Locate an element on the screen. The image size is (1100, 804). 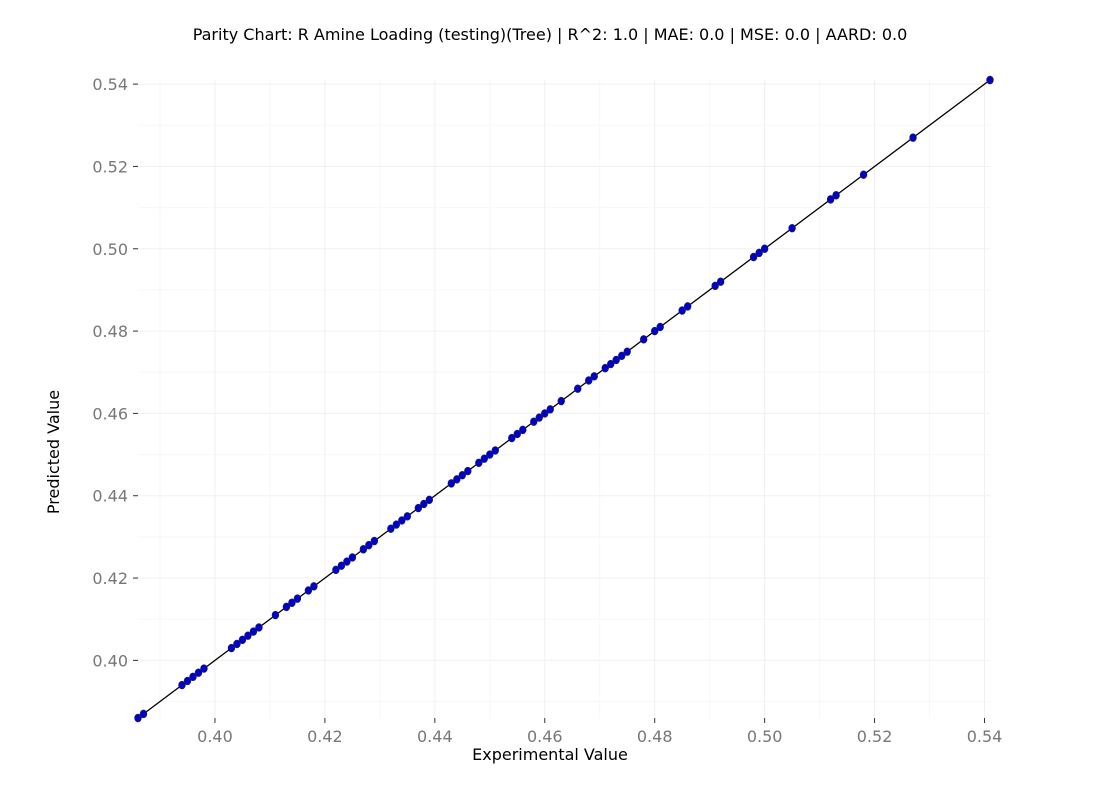
y-tick-label: 0.42 is located at coordinates (110, 578).